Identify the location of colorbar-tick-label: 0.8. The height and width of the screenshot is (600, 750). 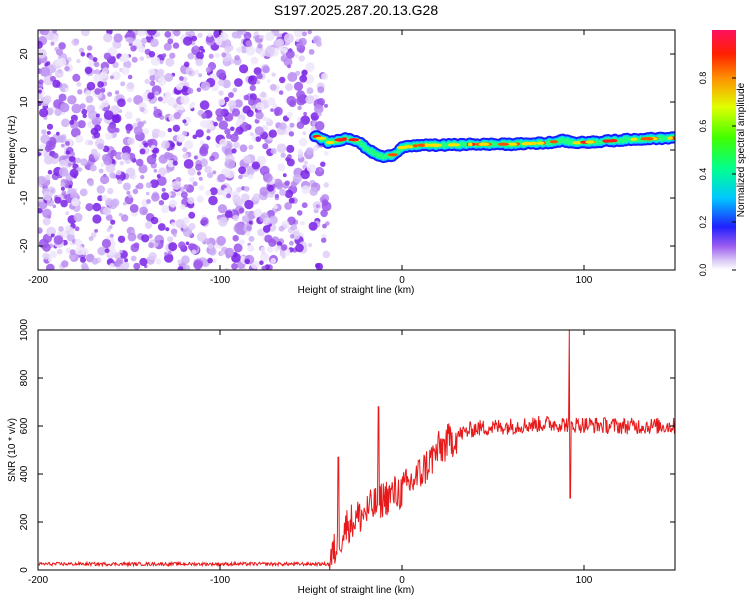
(703, 78).